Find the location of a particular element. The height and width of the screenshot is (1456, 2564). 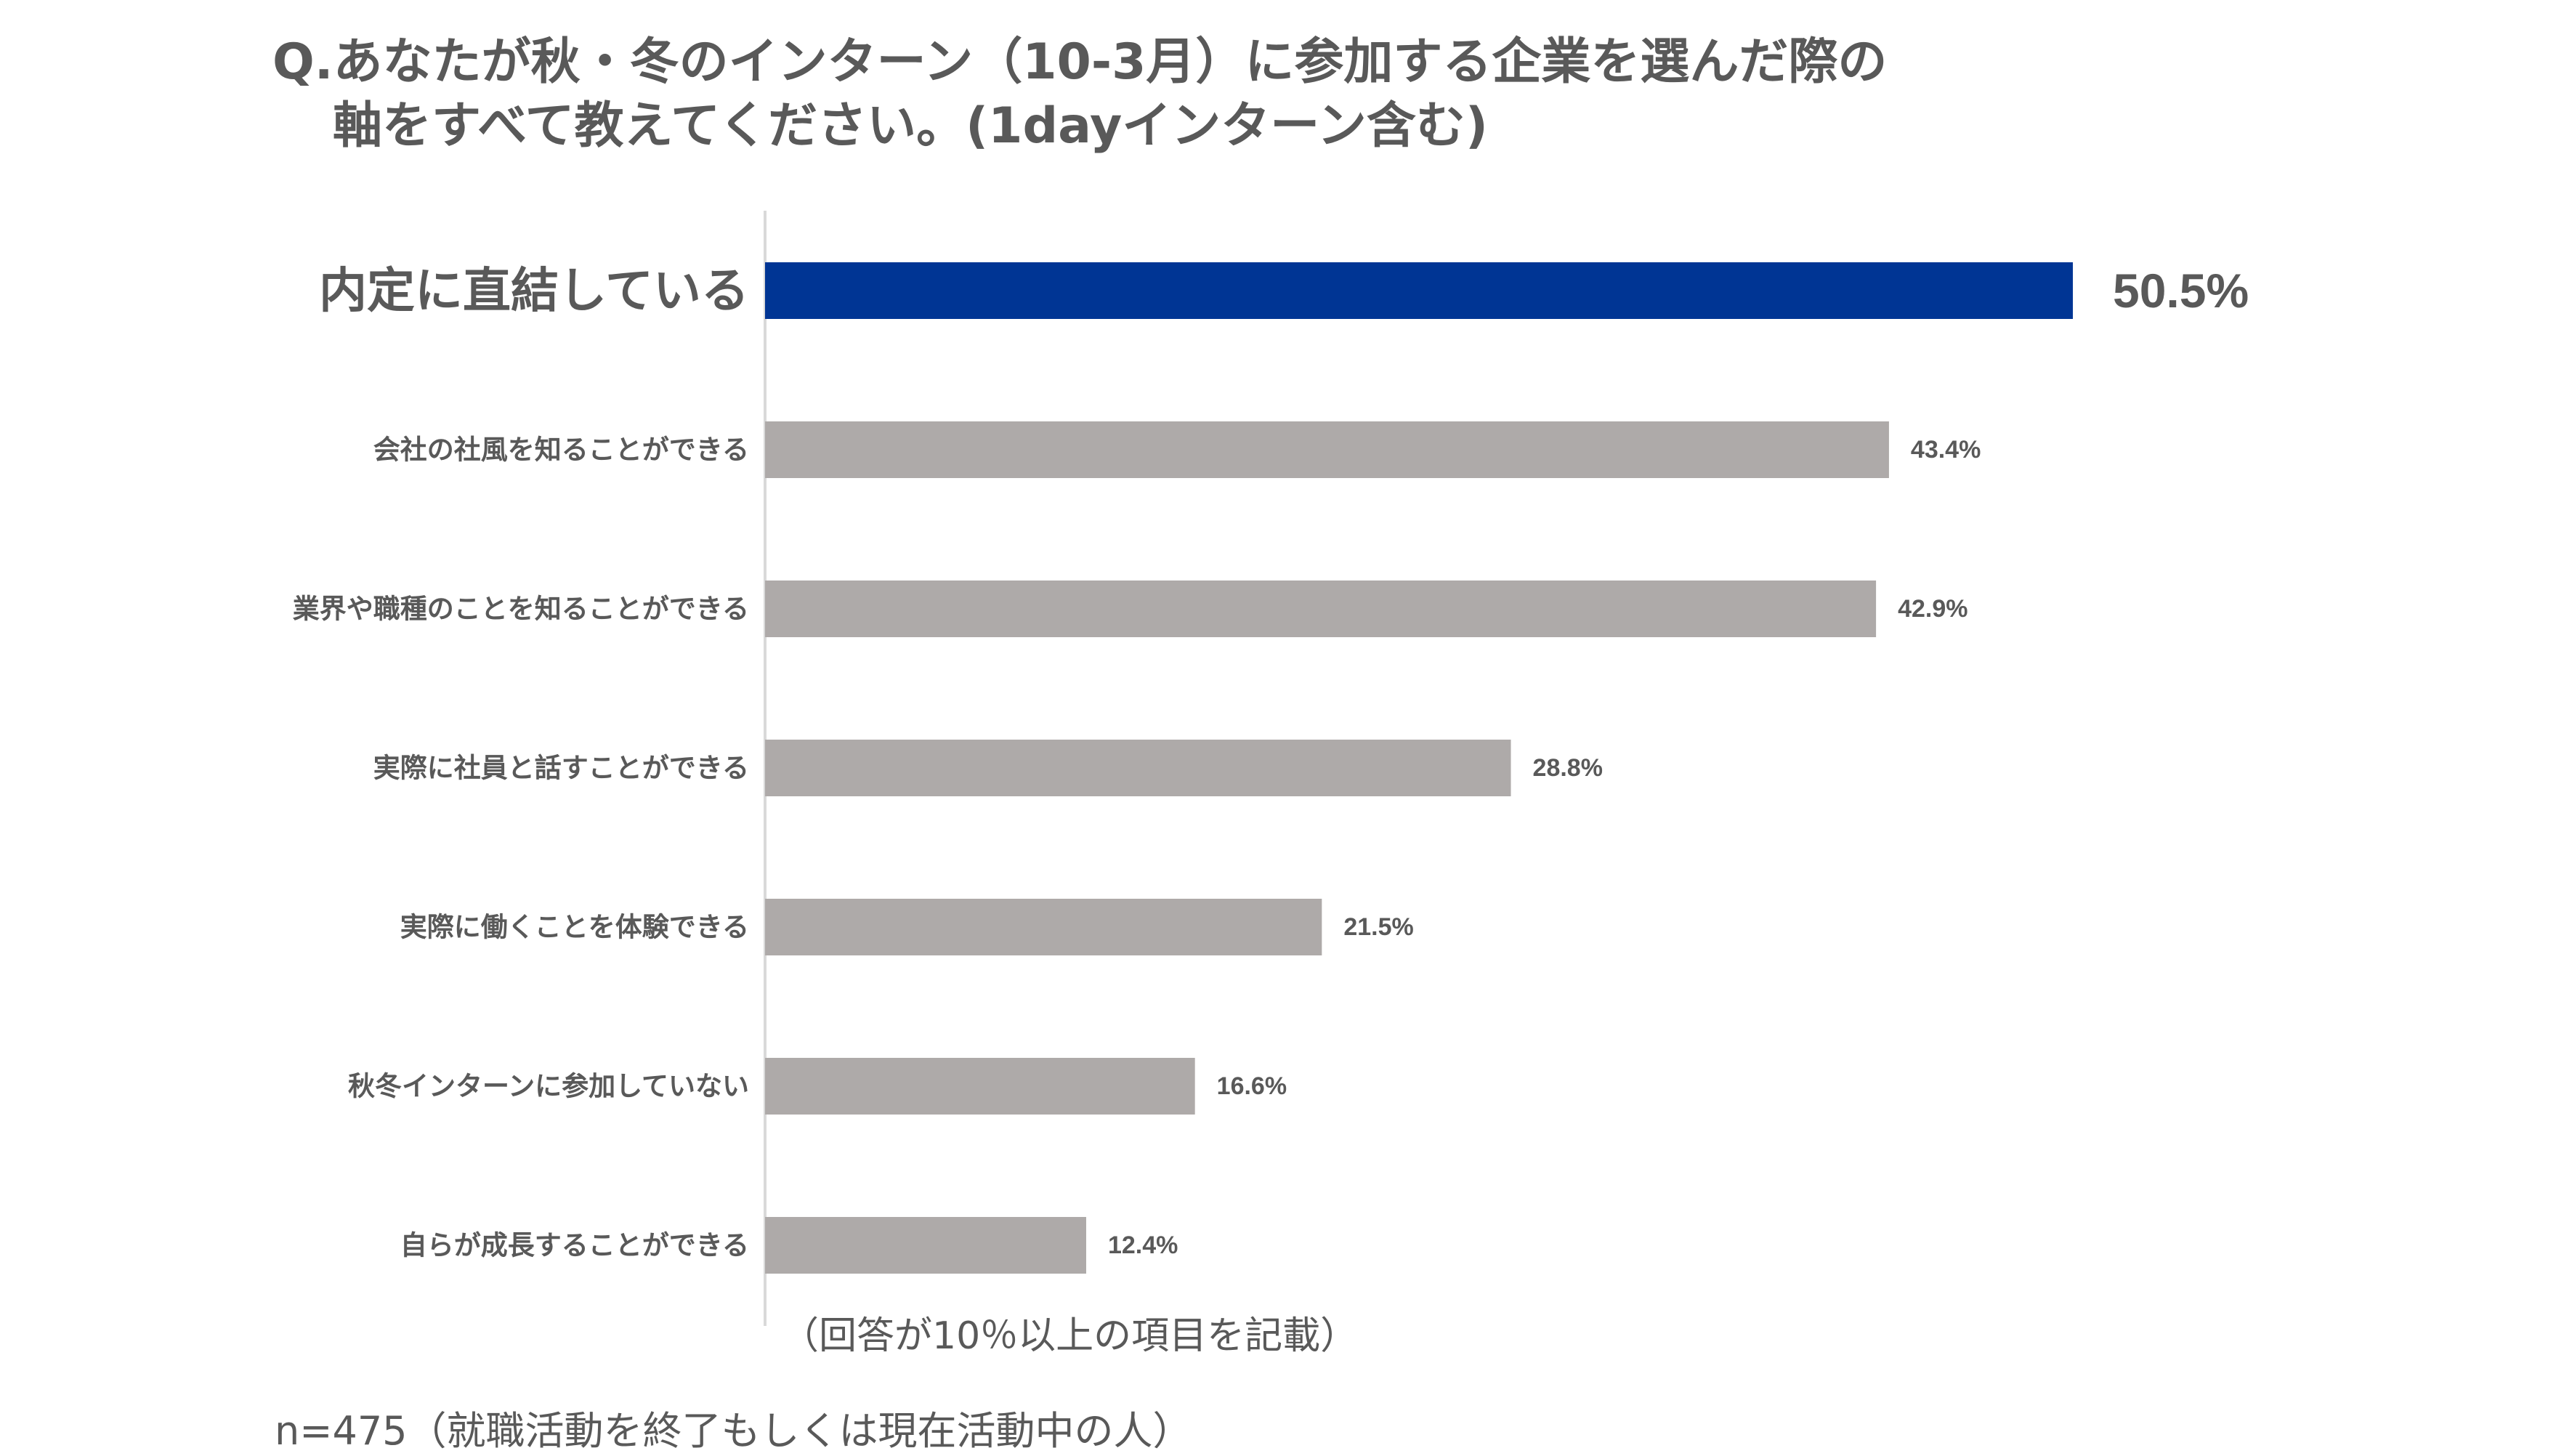

category-label: 実際に社員と話すことができる is located at coordinates (561, 769).